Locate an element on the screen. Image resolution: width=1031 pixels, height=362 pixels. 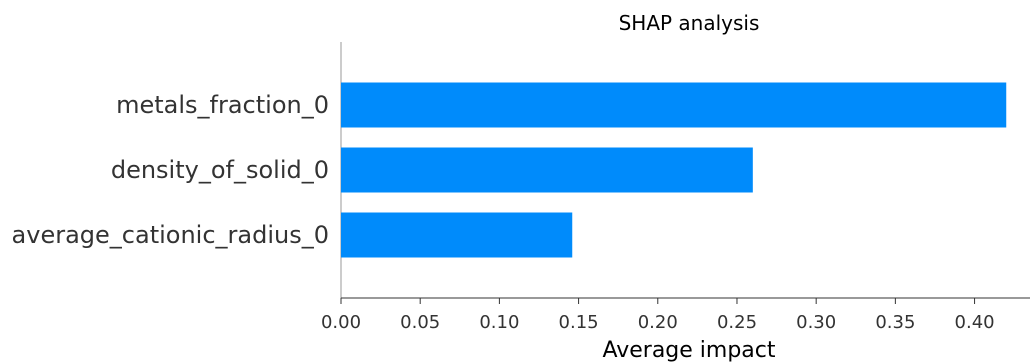
chart-title: SHAP analysis is located at coordinates (689, 23).